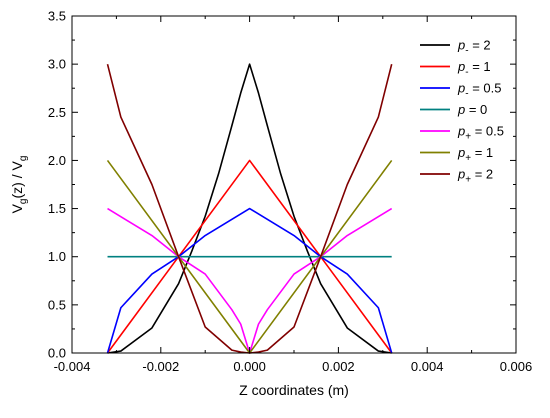 The width and height of the screenshot is (550, 418). I want to click on legend-entry-5: p+ = 1, so click(456, 154).